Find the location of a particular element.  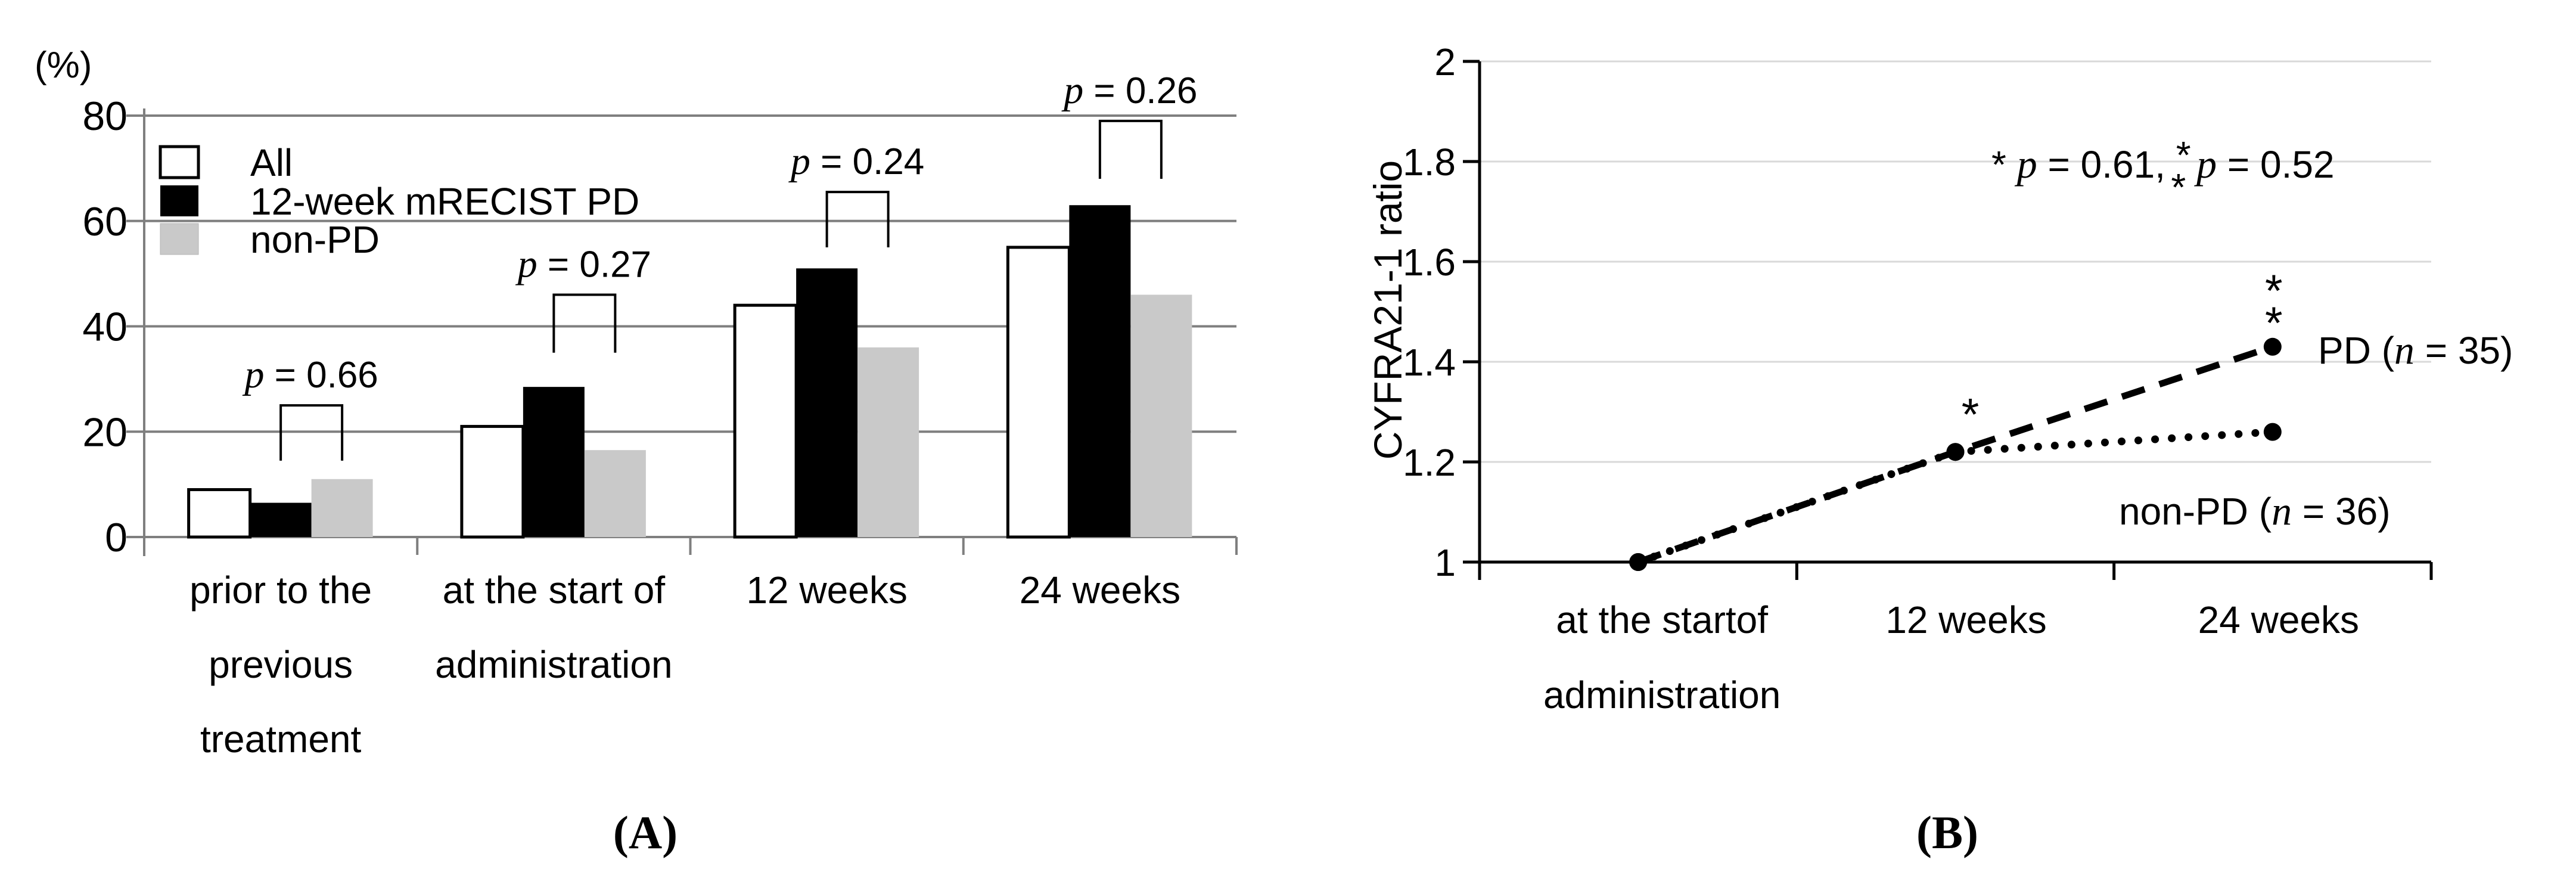

p-value-label: p = 0.27 is located at coordinates (583, 264).